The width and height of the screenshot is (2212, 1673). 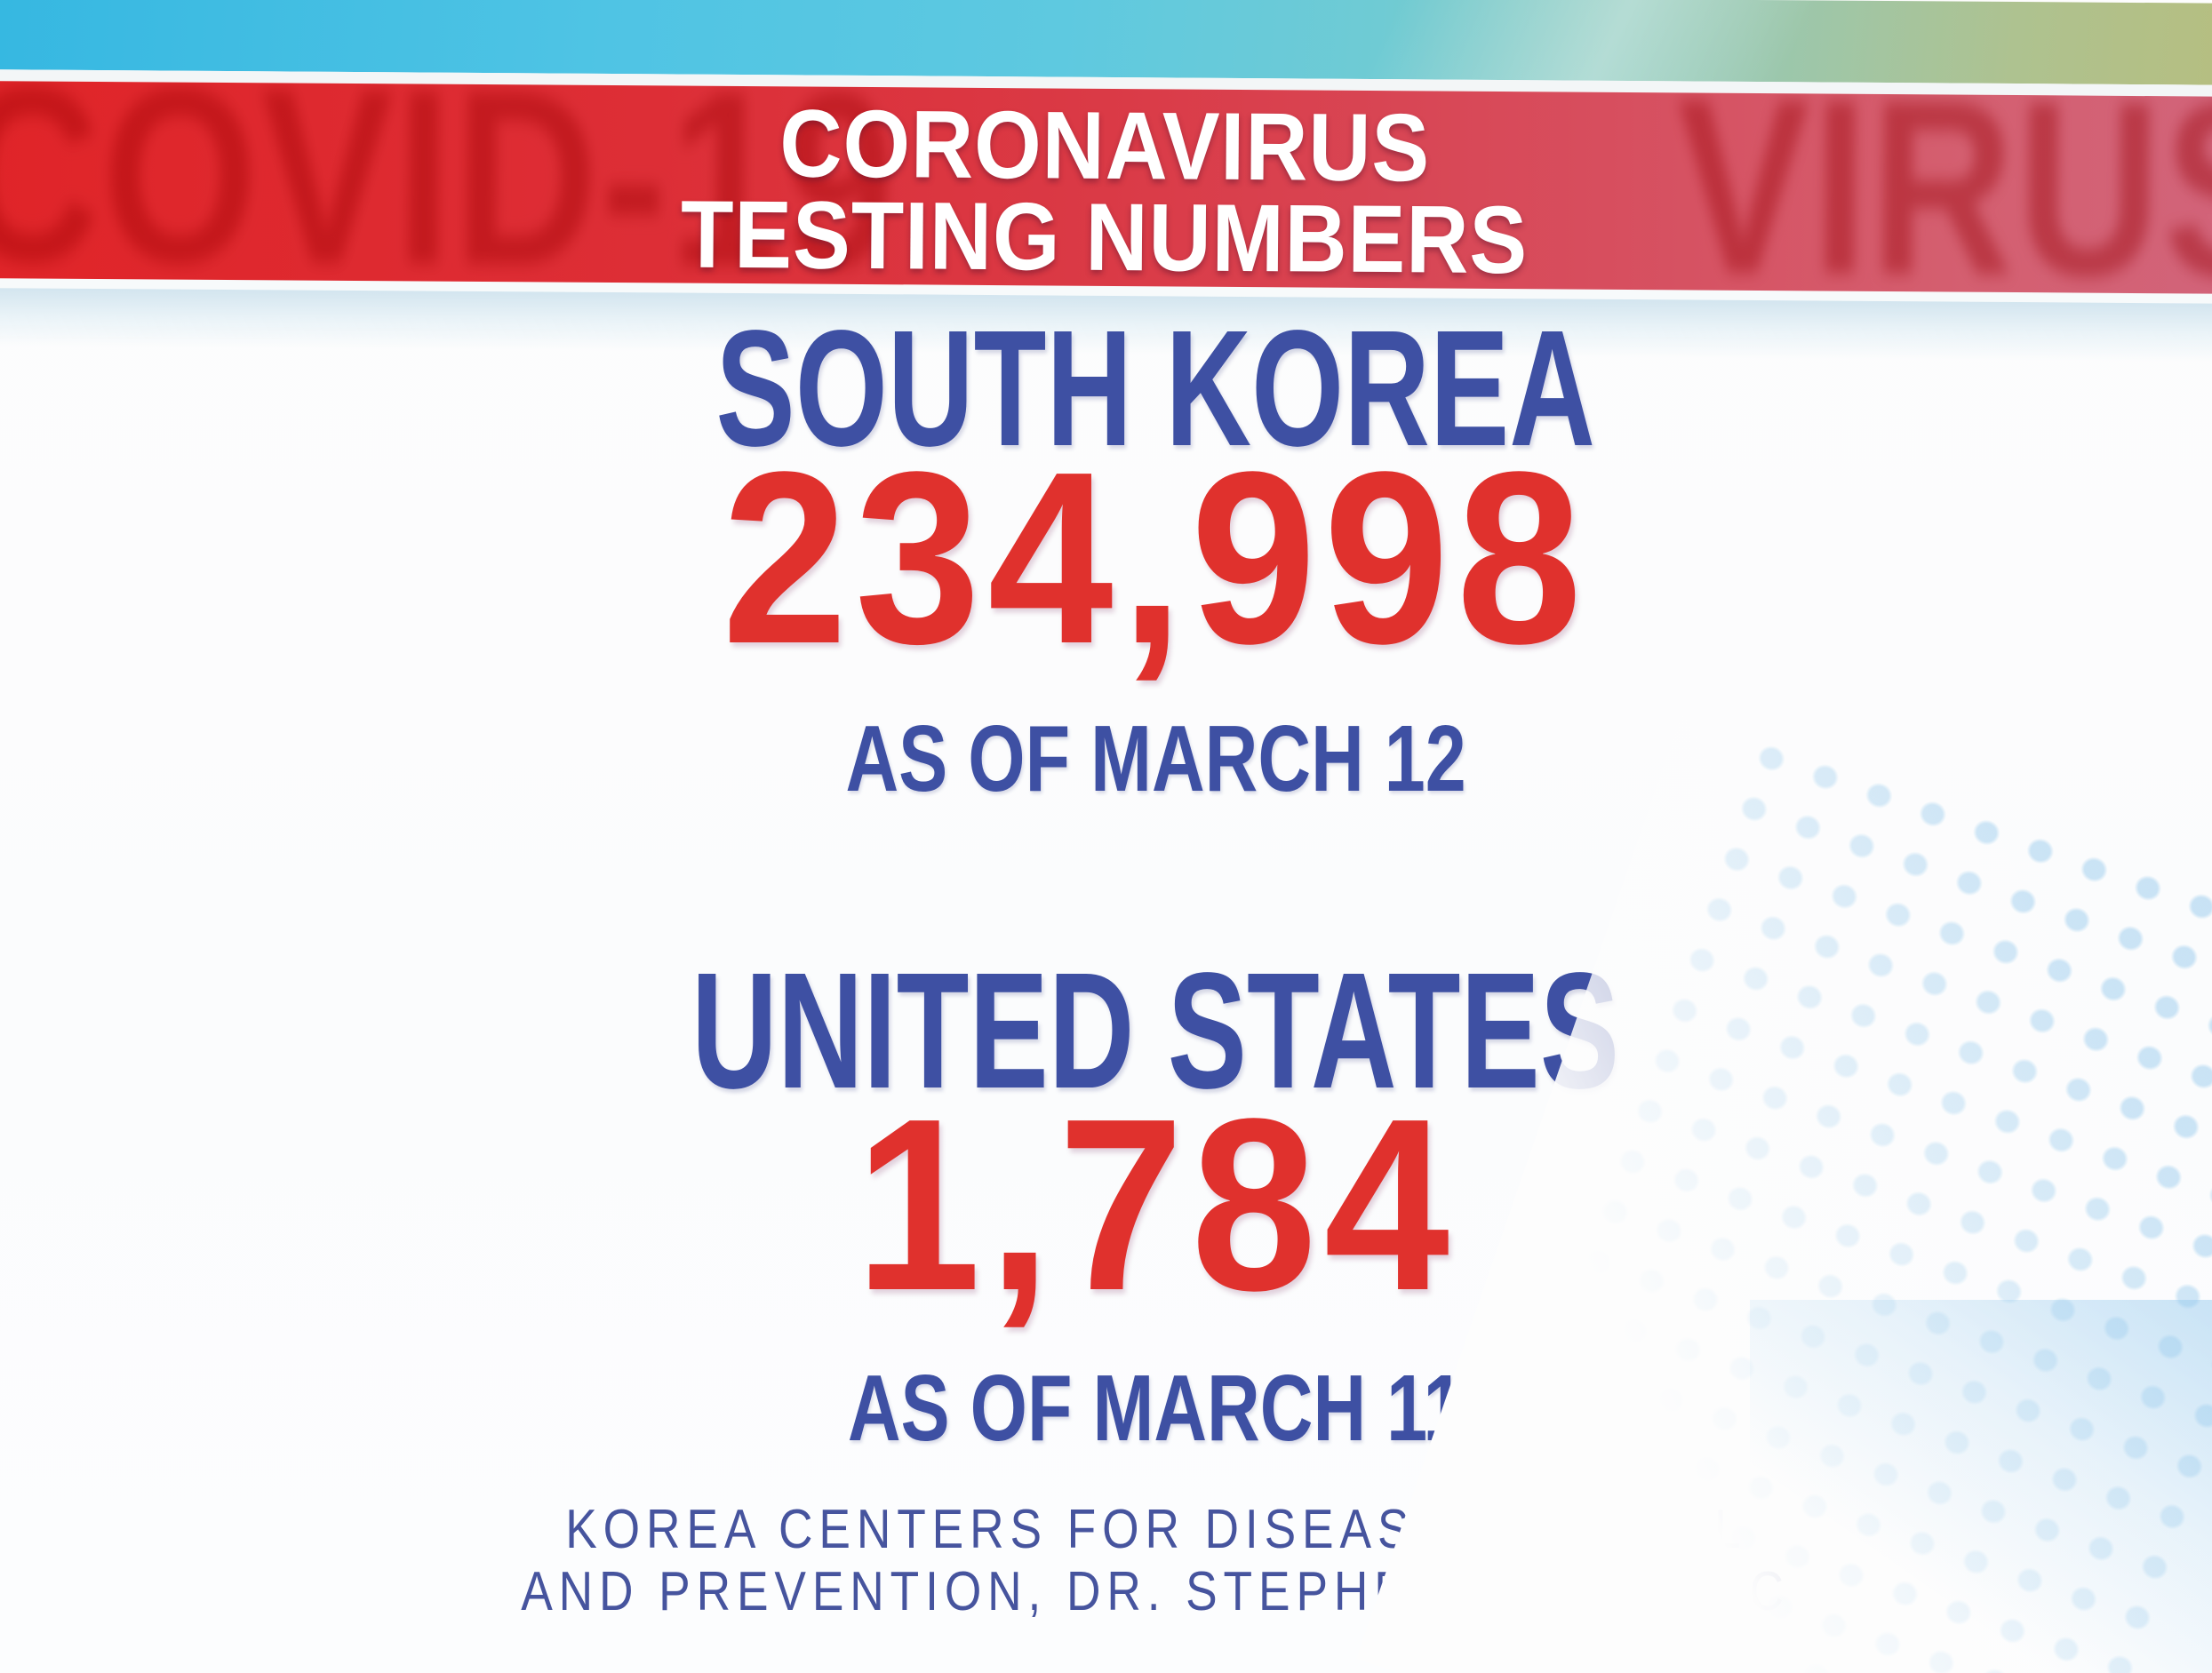 What do you see at coordinates (1156, 1205) in the screenshot?
I see `stat-value-text: 1,784` at bounding box center [1156, 1205].